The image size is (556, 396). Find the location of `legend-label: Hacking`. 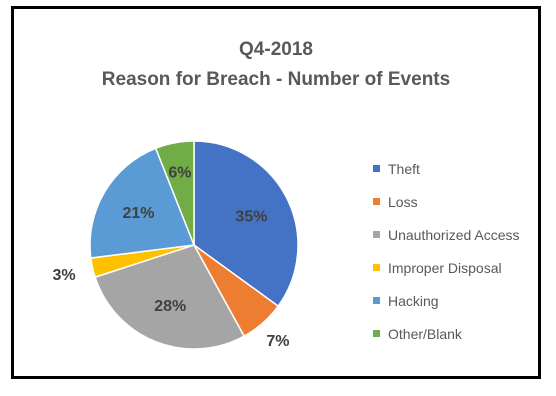

legend-label: Hacking is located at coordinates (413, 300).